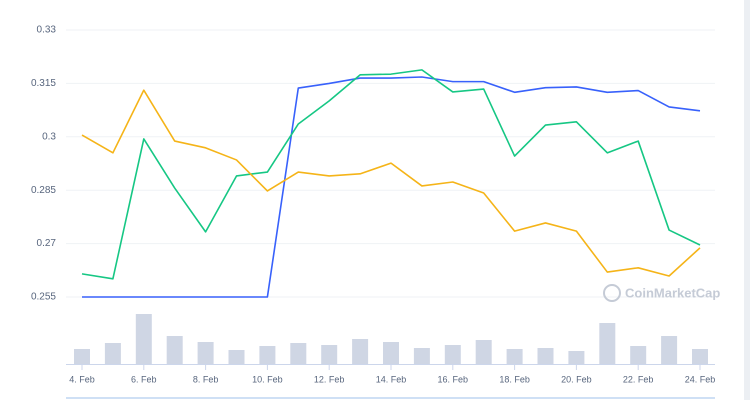 Image resolution: width=750 pixels, height=400 pixels. Describe the element at coordinates (43, 83) in the screenshot. I see `y-tick-label: 0.315` at that location.